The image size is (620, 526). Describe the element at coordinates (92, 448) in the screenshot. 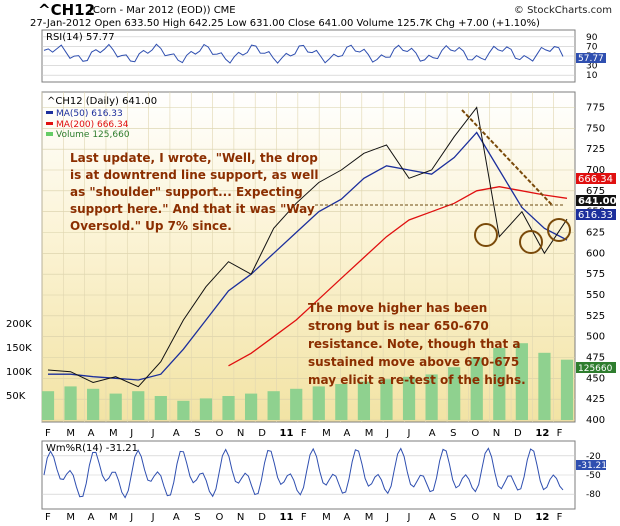

I see `wmr-label: Wm%R(14) -31.21` at that location.